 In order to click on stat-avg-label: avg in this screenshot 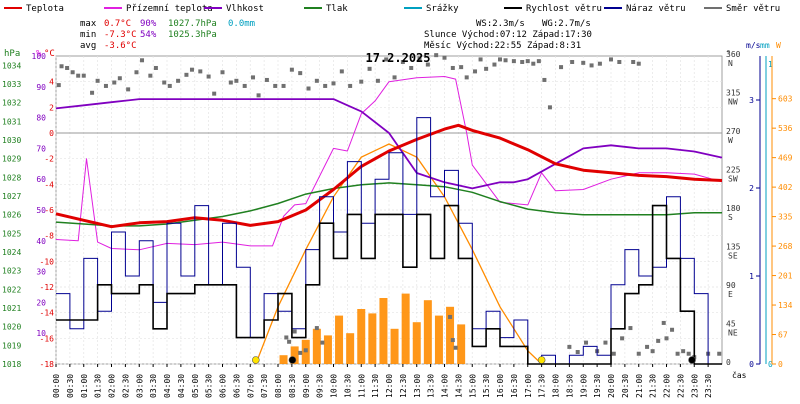, I will do `click(88, 46)`.